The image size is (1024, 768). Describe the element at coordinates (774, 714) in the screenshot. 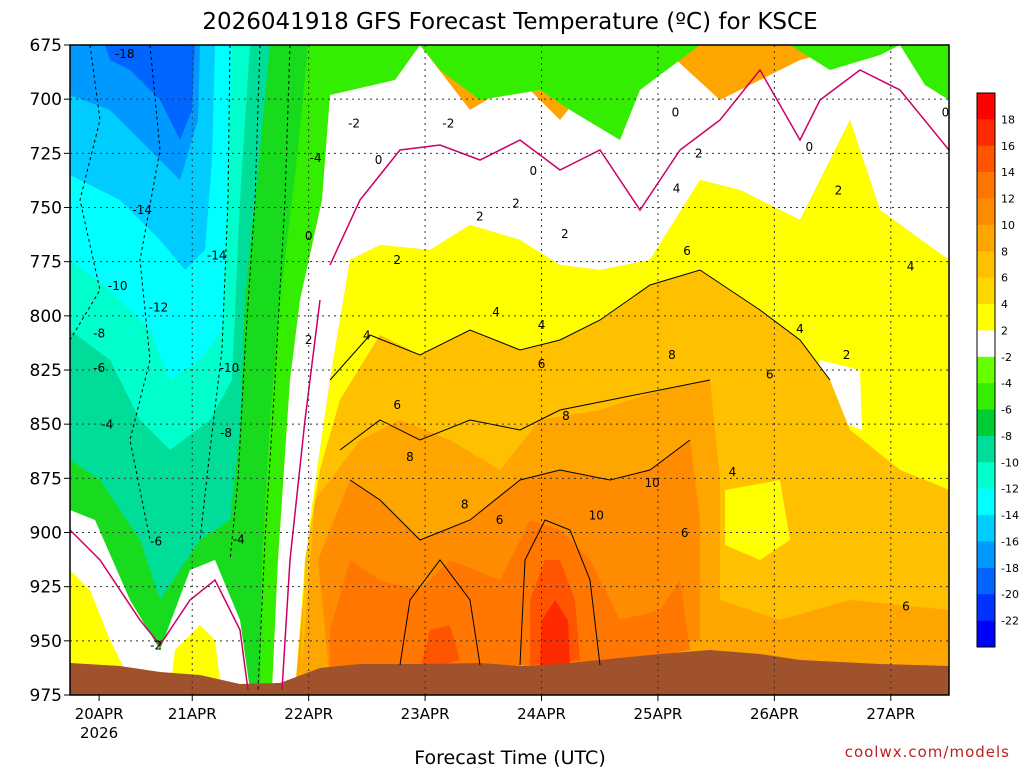

I see `x-tick-label: 26APR` at that location.